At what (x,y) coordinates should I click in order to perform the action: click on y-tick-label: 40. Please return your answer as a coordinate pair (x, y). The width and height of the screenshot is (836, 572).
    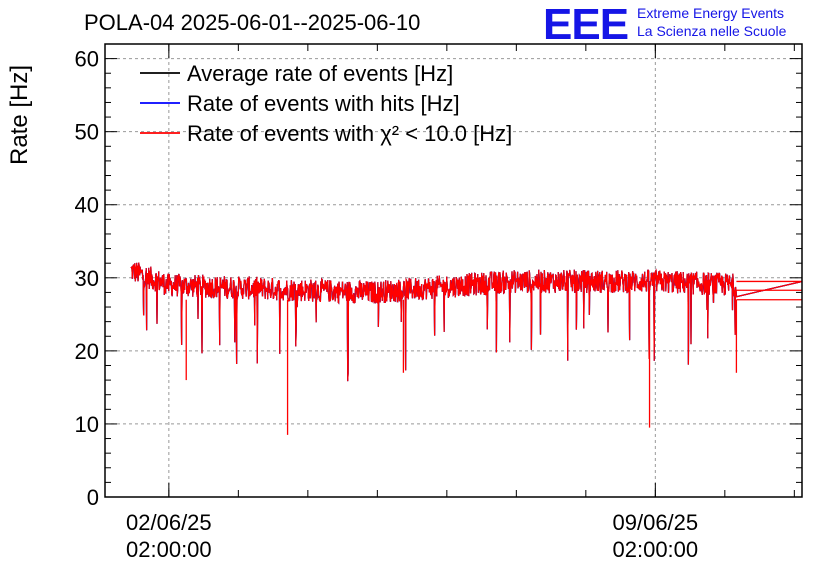
    Looking at the image, I should click on (87, 205).